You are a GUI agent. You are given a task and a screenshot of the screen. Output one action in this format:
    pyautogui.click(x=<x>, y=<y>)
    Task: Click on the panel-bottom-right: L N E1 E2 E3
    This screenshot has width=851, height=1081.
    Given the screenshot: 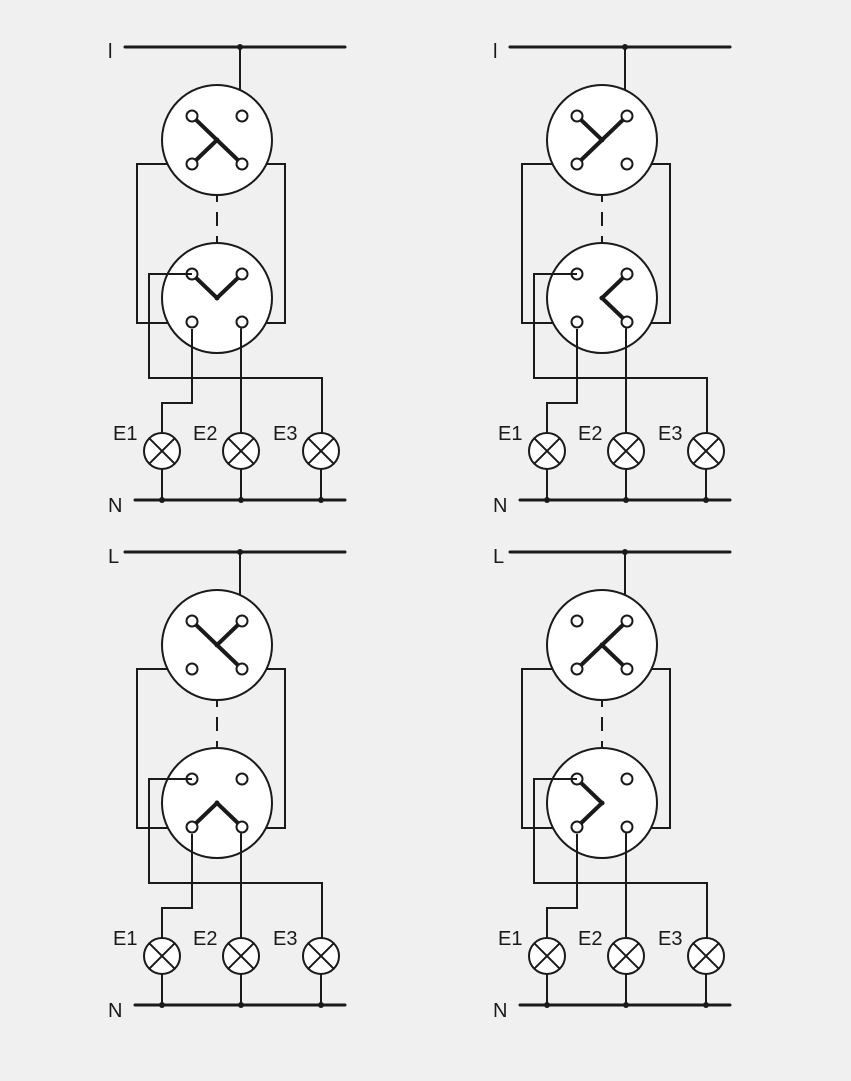 What is the action you would take?
    pyautogui.click(x=612, y=784)
    